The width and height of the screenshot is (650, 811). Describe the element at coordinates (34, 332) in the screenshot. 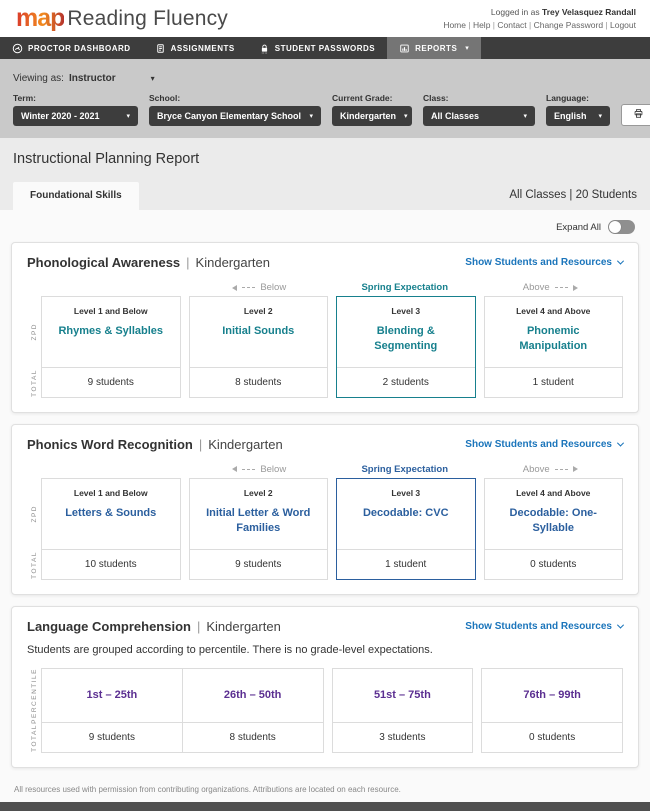

I see `zpd-row-label: ZPD` at that location.